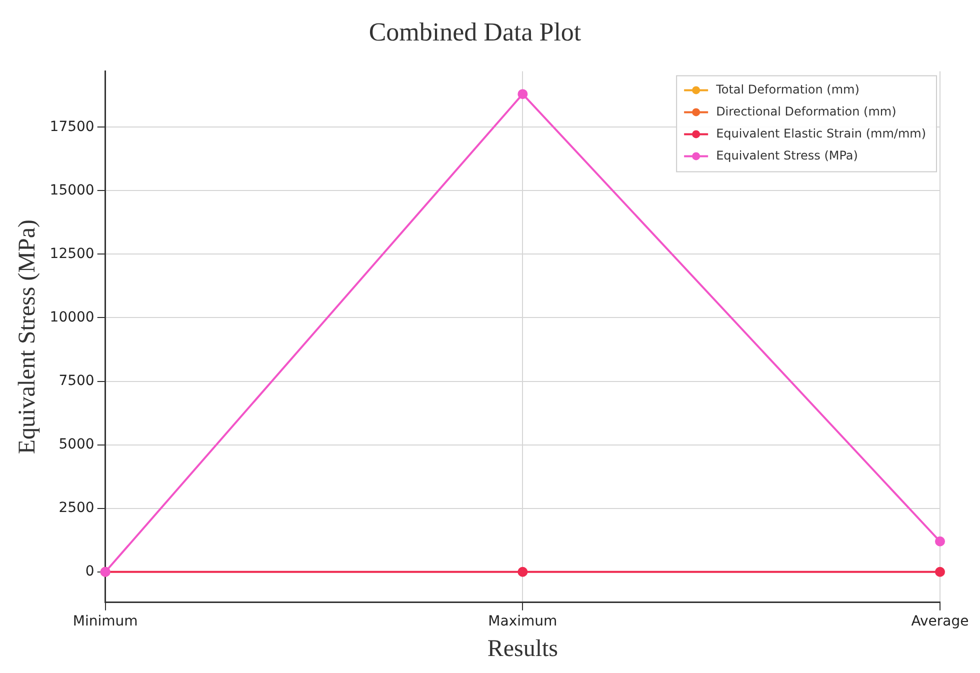 This screenshot has width=980, height=673. Describe the element at coordinates (72, 317) in the screenshot. I see `y-tick-label: 10000` at that location.